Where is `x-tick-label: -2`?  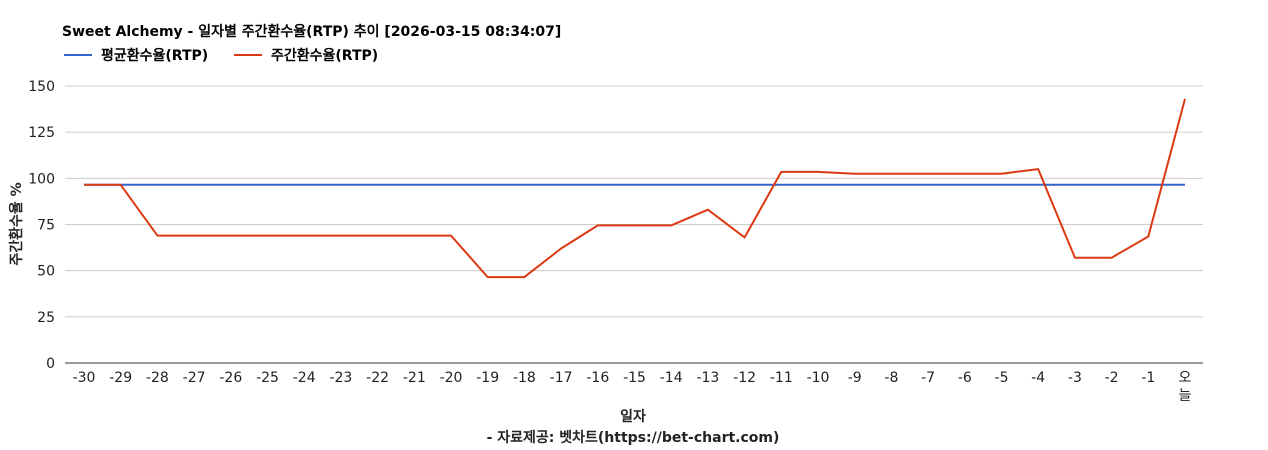 x-tick-label: -2 is located at coordinates (1112, 378).